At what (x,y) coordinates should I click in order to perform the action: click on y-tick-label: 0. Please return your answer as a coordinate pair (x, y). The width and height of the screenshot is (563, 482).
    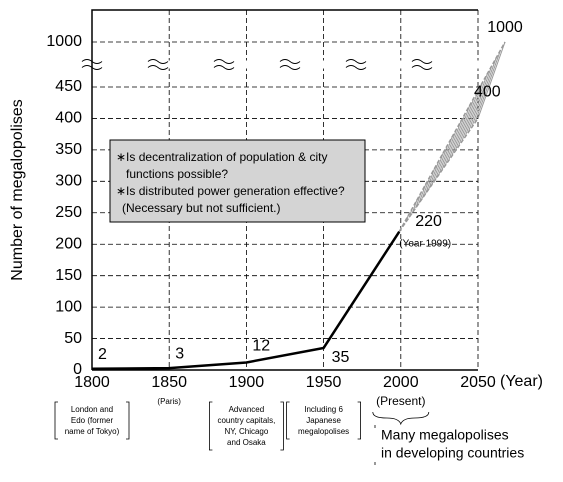
    Looking at the image, I should click on (77, 369).